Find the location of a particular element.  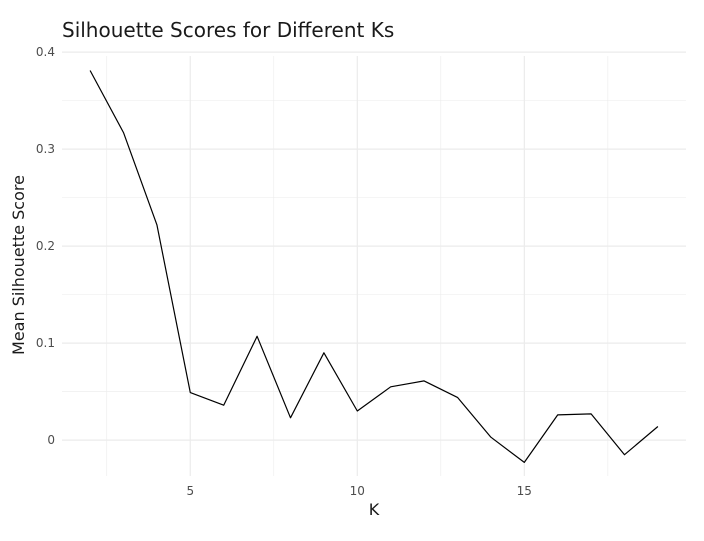

x-tick-label: 15 is located at coordinates (524, 491).